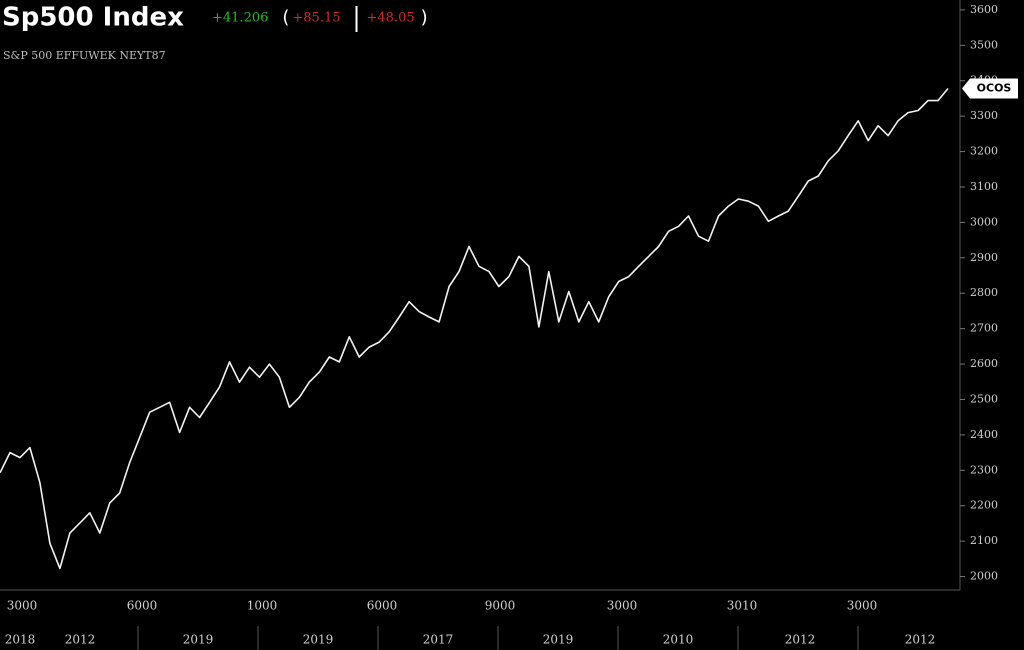 The image size is (1024, 650). What do you see at coordinates (984, 505) in the screenshot?
I see `y-tick-label: 2200` at bounding box center [984, 505].